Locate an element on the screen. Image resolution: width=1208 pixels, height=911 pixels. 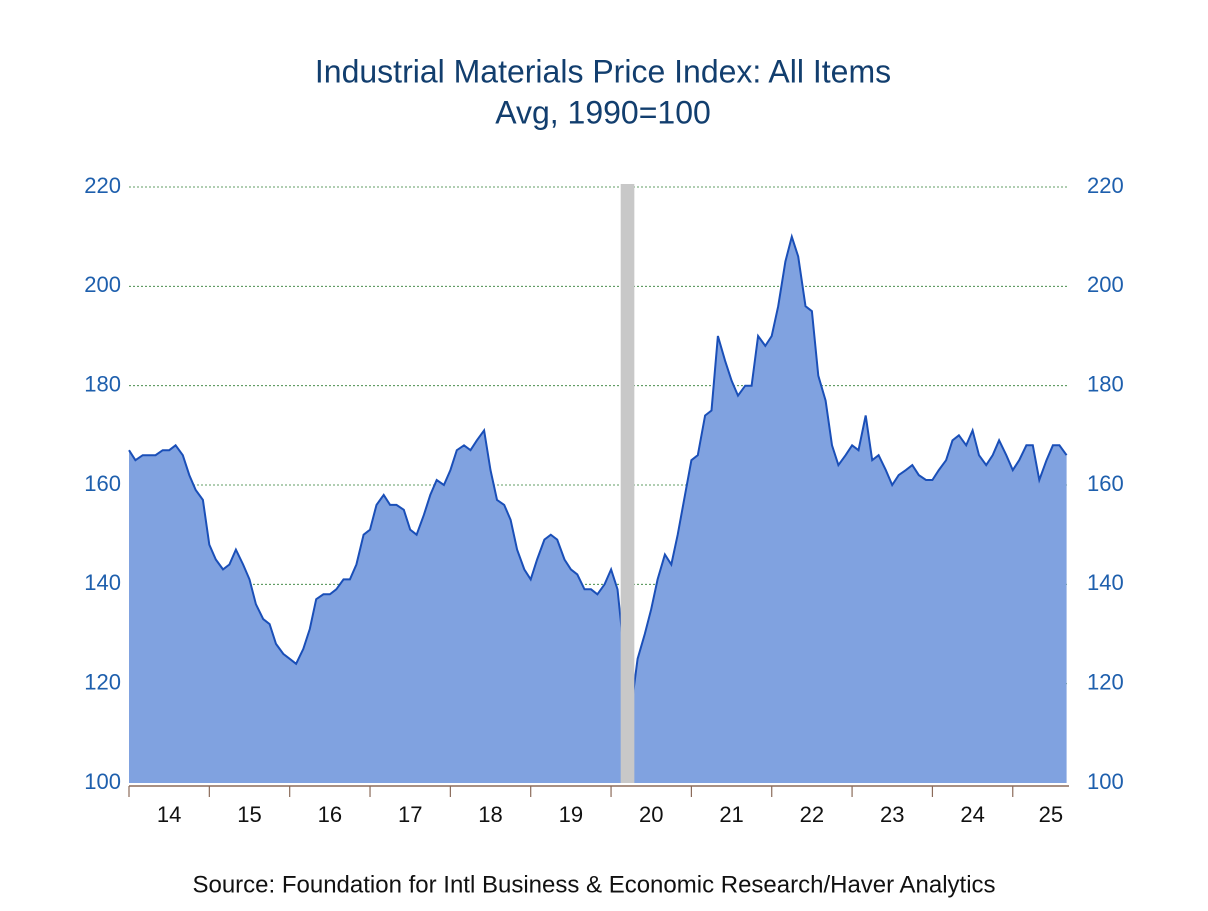
x-tick-label: 25 is located at coordinates (1051, 814).